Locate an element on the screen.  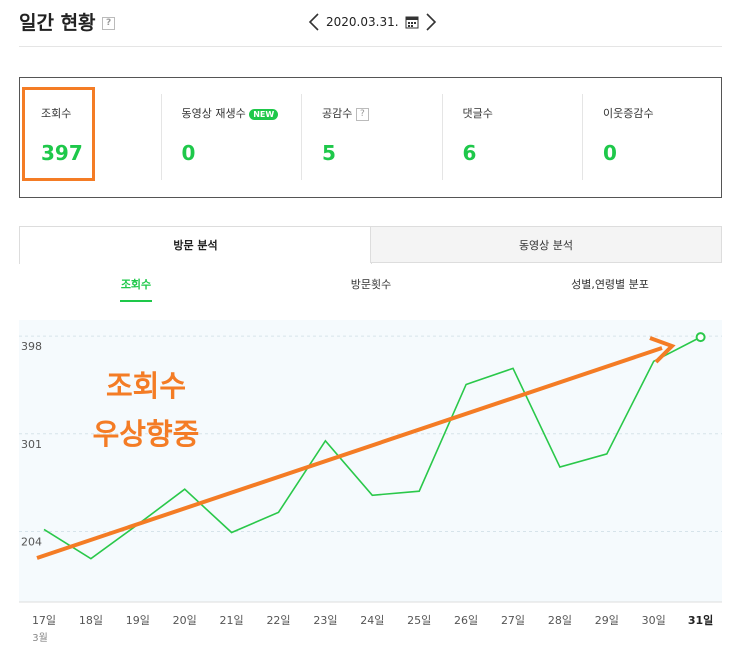
subtab-underline is located at coordinates (136, 301).